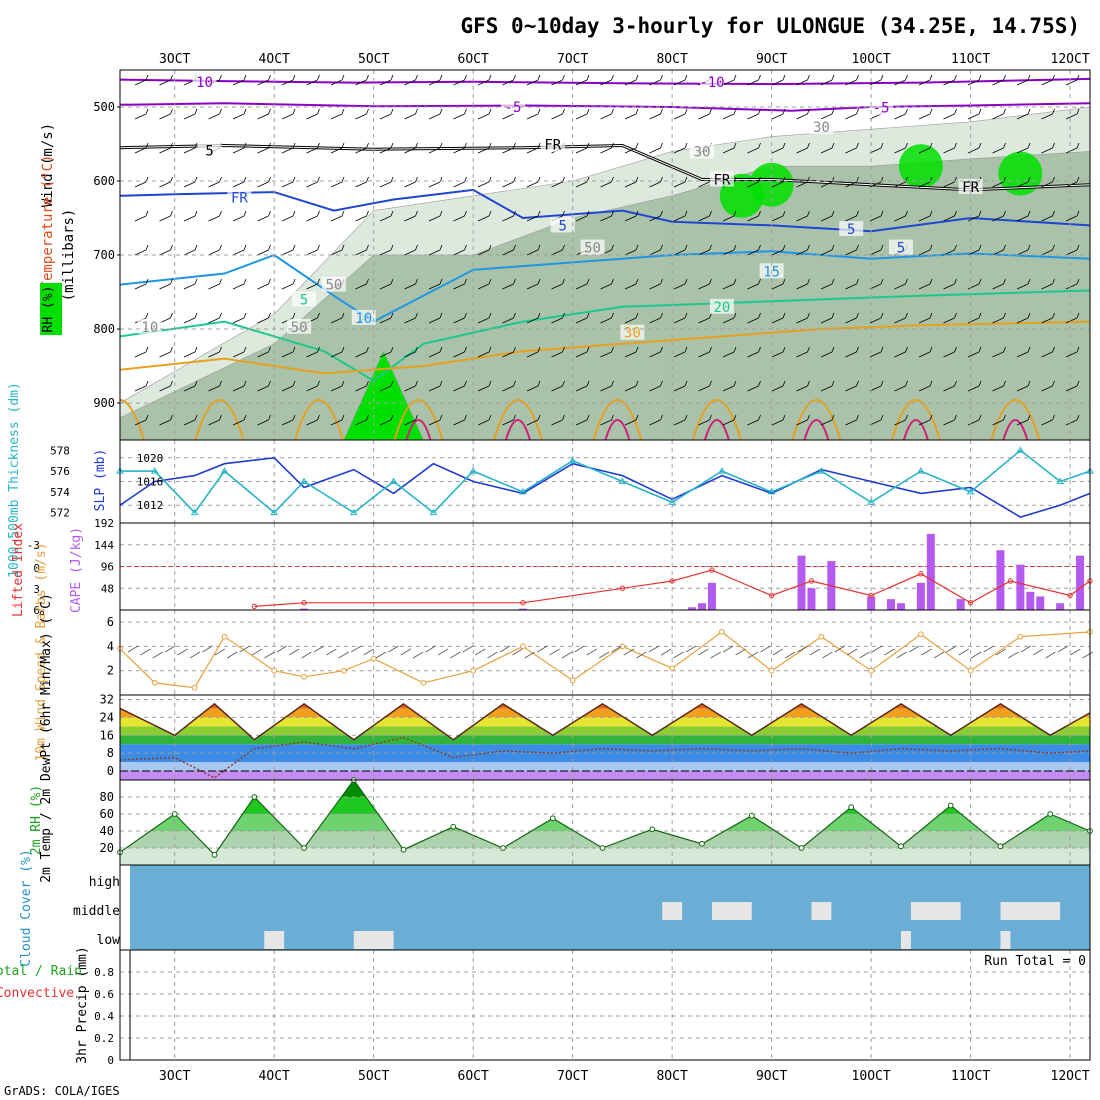  Describe the element at coordinates (62, 1091) in the screenshot. I see `footer-credit: GrADS: COLA/IGES` at that location.